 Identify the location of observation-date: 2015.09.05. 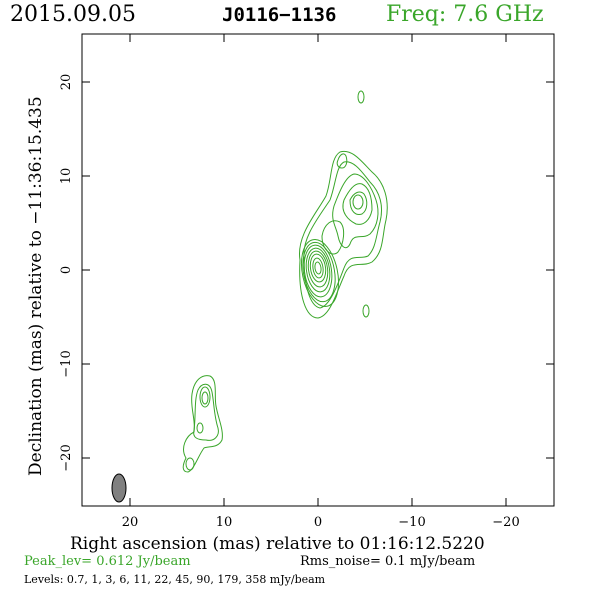
(73, 14).